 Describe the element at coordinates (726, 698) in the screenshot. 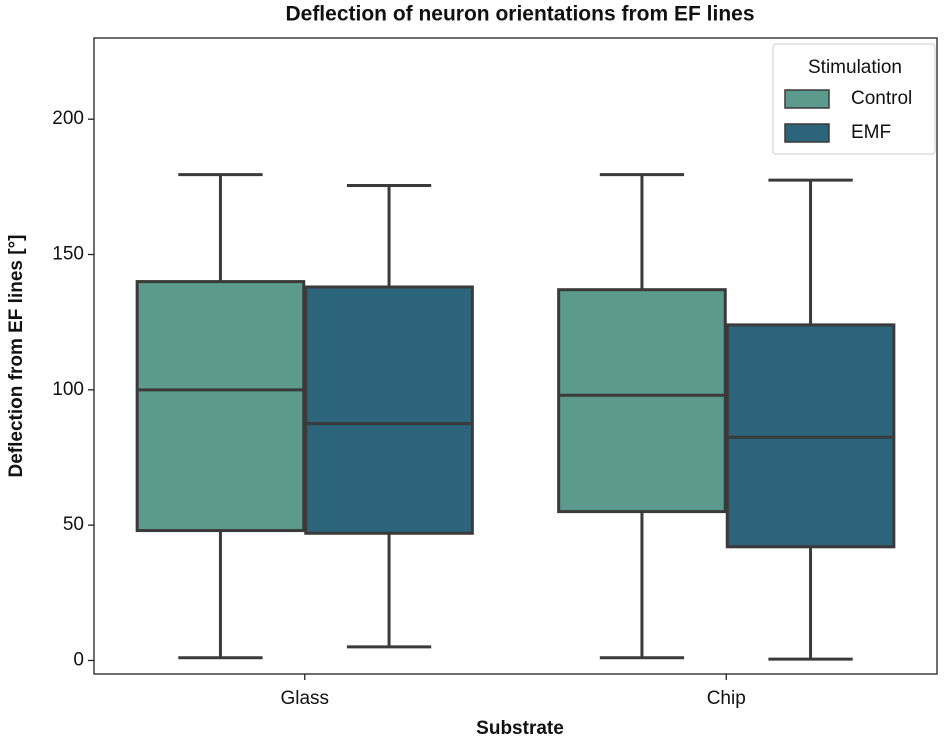

I see `x-tick-label: Chip` at that location.